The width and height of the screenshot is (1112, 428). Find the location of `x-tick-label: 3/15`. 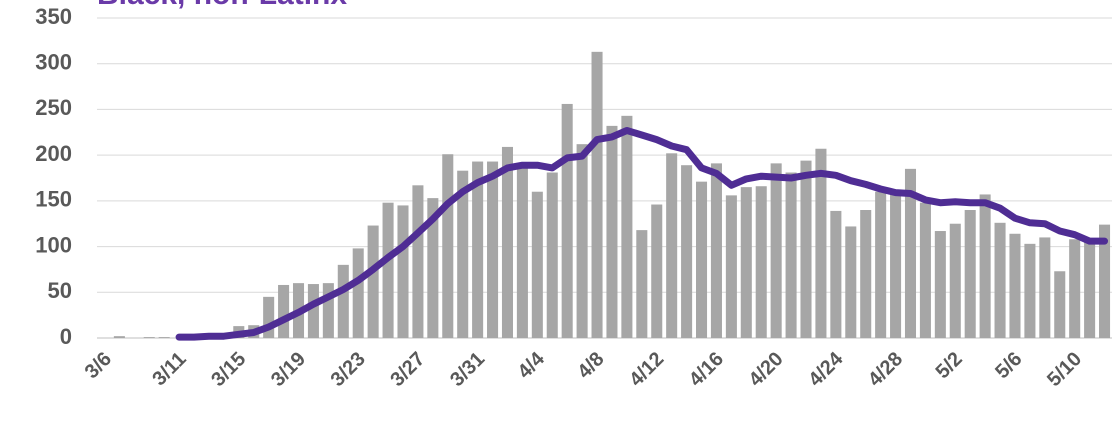

x-tick-label: 3/15 is located at coordinates (228, 369).